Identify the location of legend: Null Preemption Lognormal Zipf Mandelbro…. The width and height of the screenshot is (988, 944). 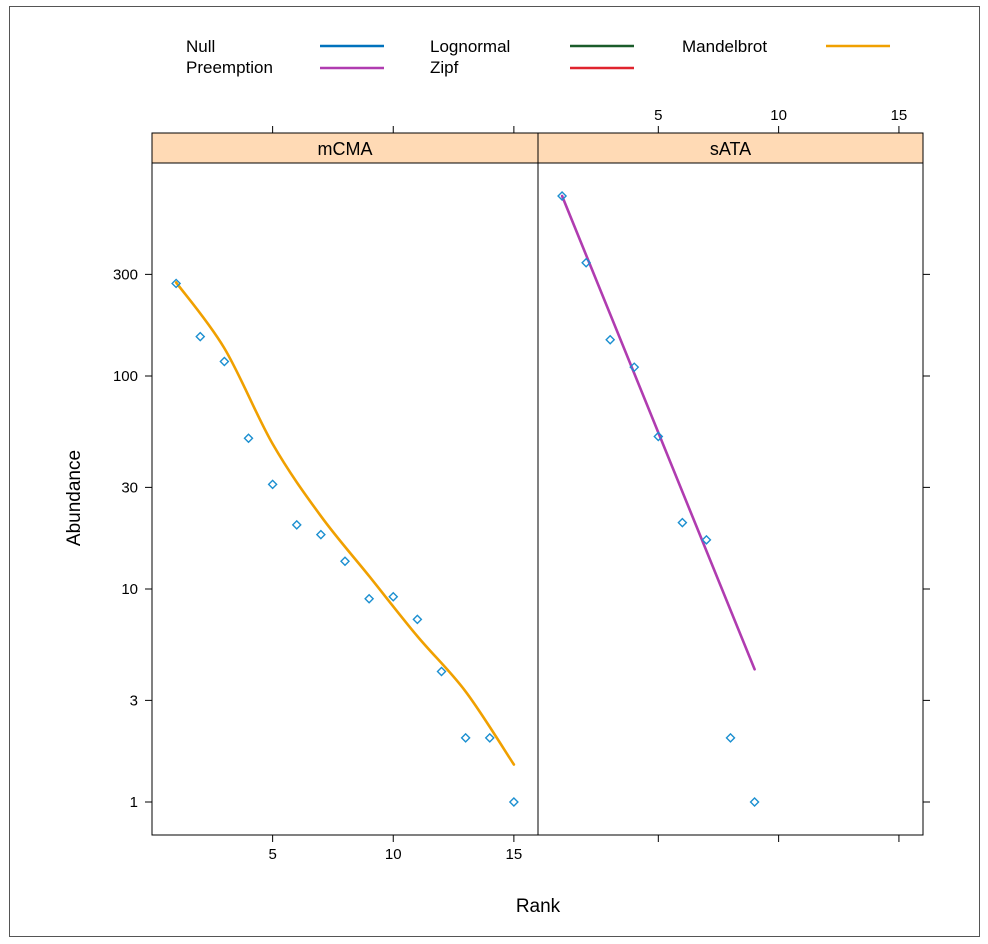
(538, 57).